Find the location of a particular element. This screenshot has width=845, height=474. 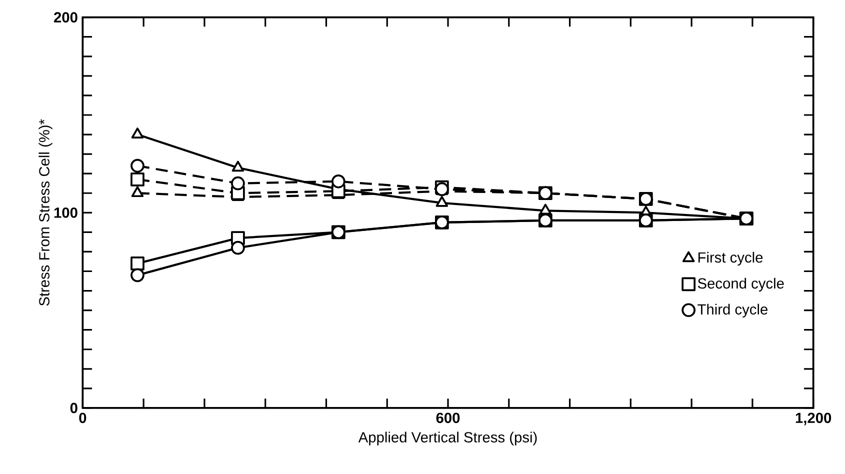

x-axis-title: Applied Vertical Stress (psi) is located at coordinates (447, 439).